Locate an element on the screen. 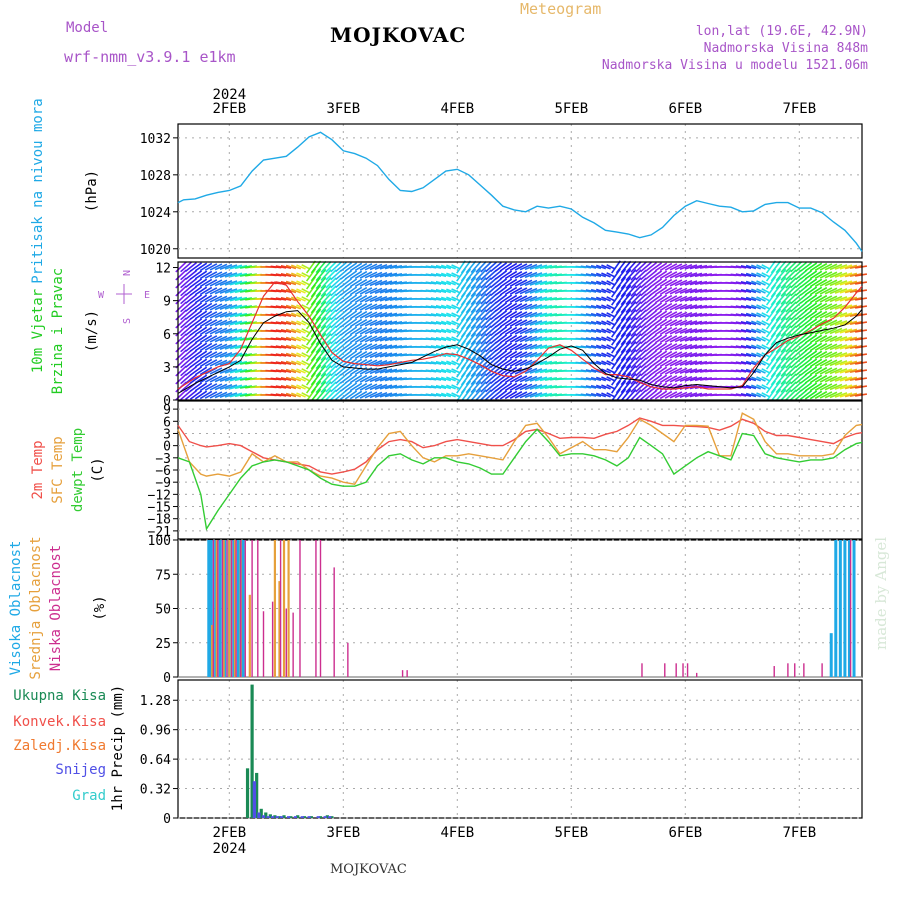 The height and width of the screenshot is (900, 900). panel-frame is located at coordinates (520, 191).